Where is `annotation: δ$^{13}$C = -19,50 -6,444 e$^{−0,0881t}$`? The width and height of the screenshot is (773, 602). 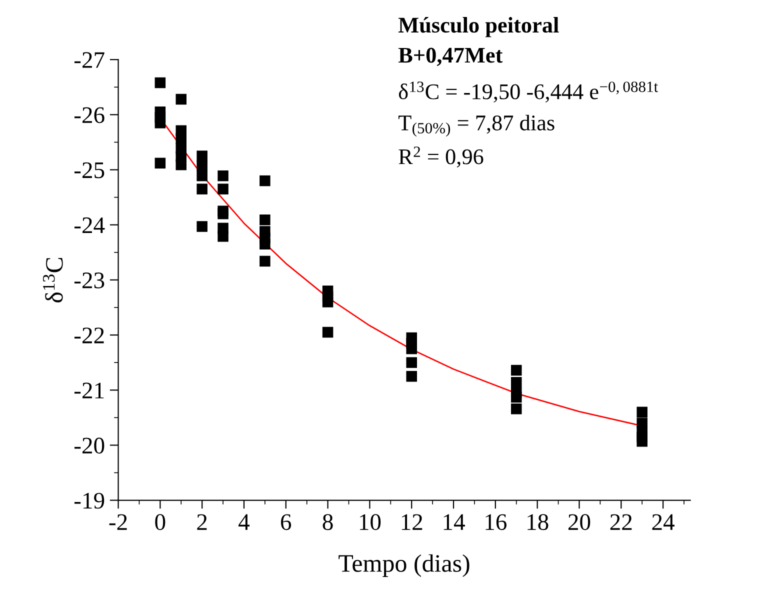 annotation: δ$^{13}$C = -19,50 -6,444 e$^{−0,0881t}$ is located at coordinates (528, 92).